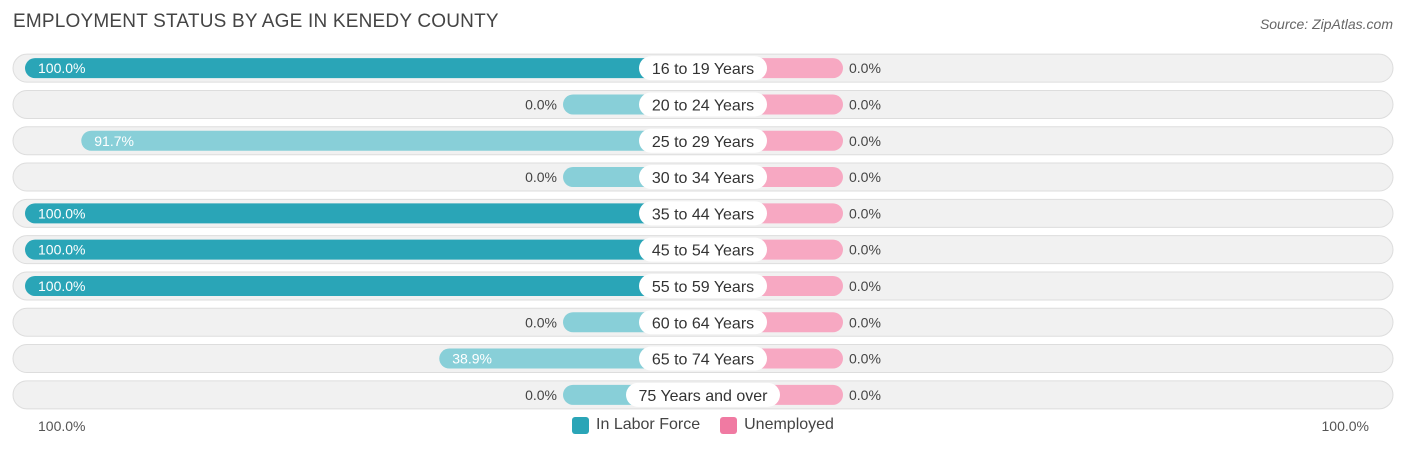  I want to click on category-label: 20 to 24 Years, so click(703, 105).